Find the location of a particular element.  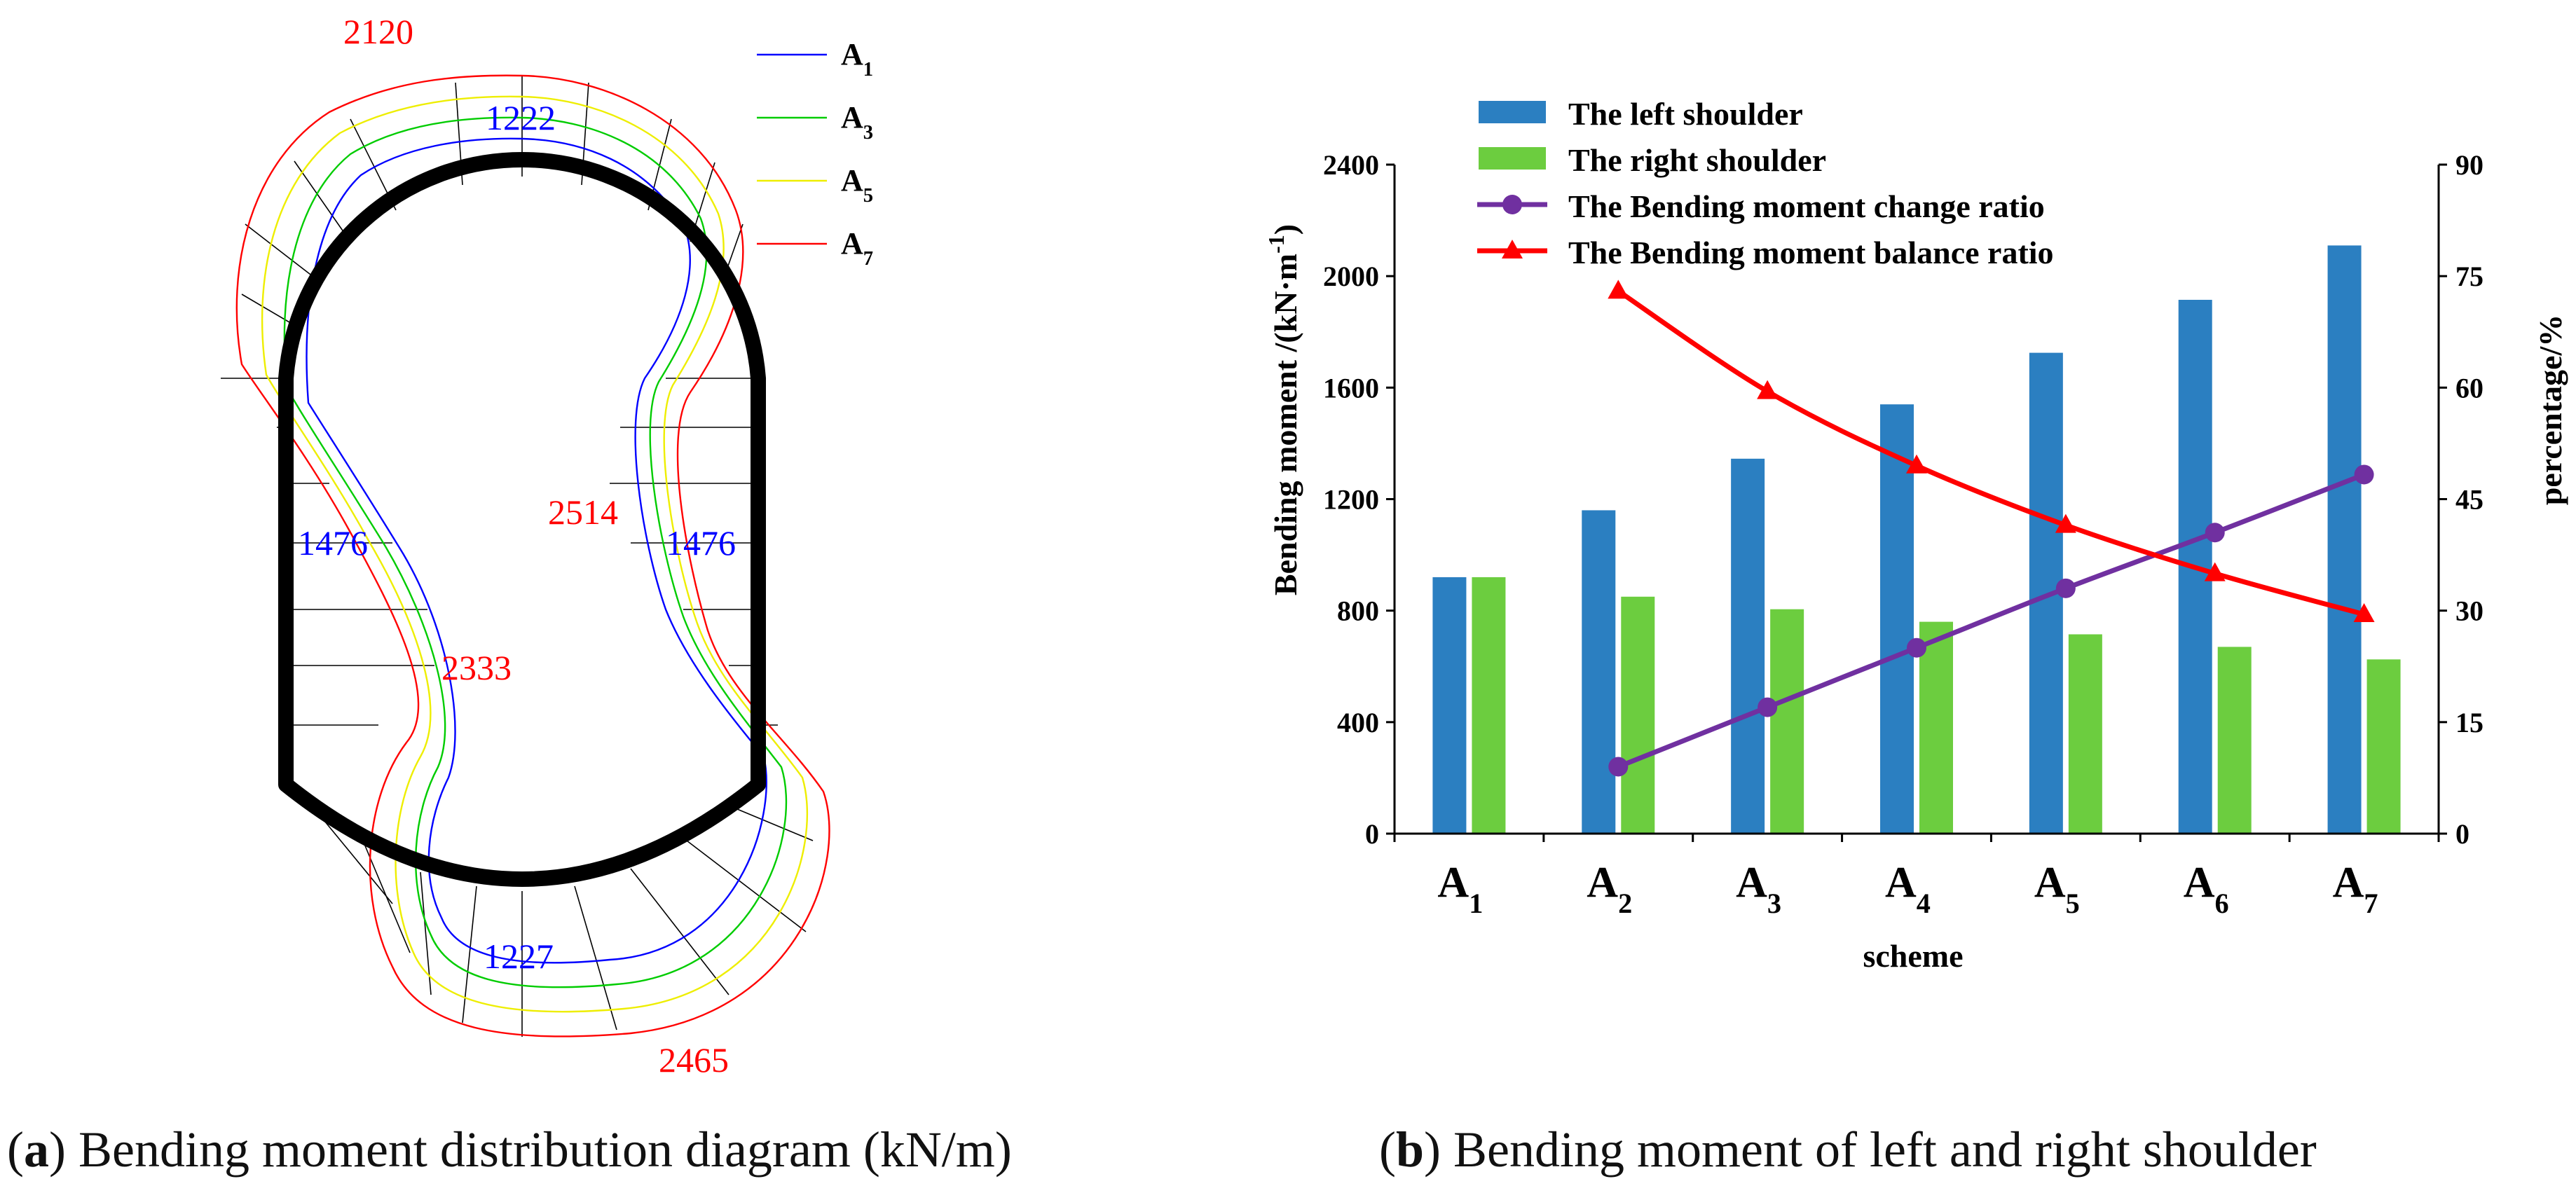

x-axis-title: scheme is located at coordinates (1913, 956).